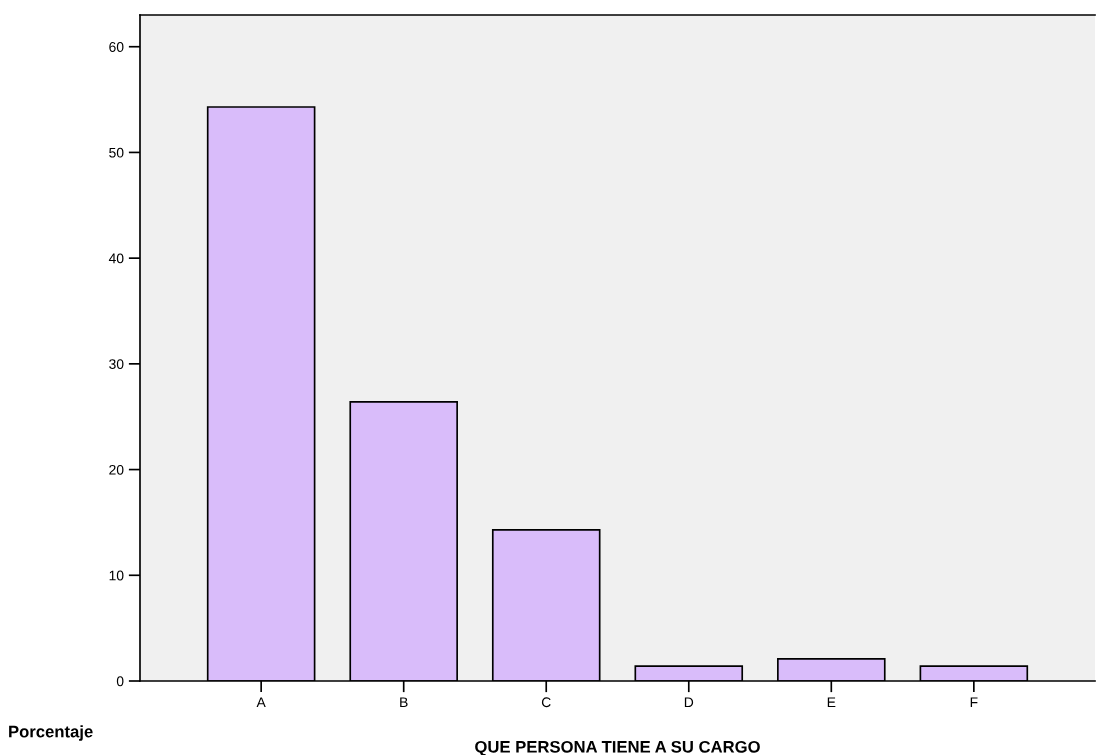  What do you see at coordinates (261, 702) in the screenshot?
I see `x-tick-label: A` at bounding box center [261, 702].